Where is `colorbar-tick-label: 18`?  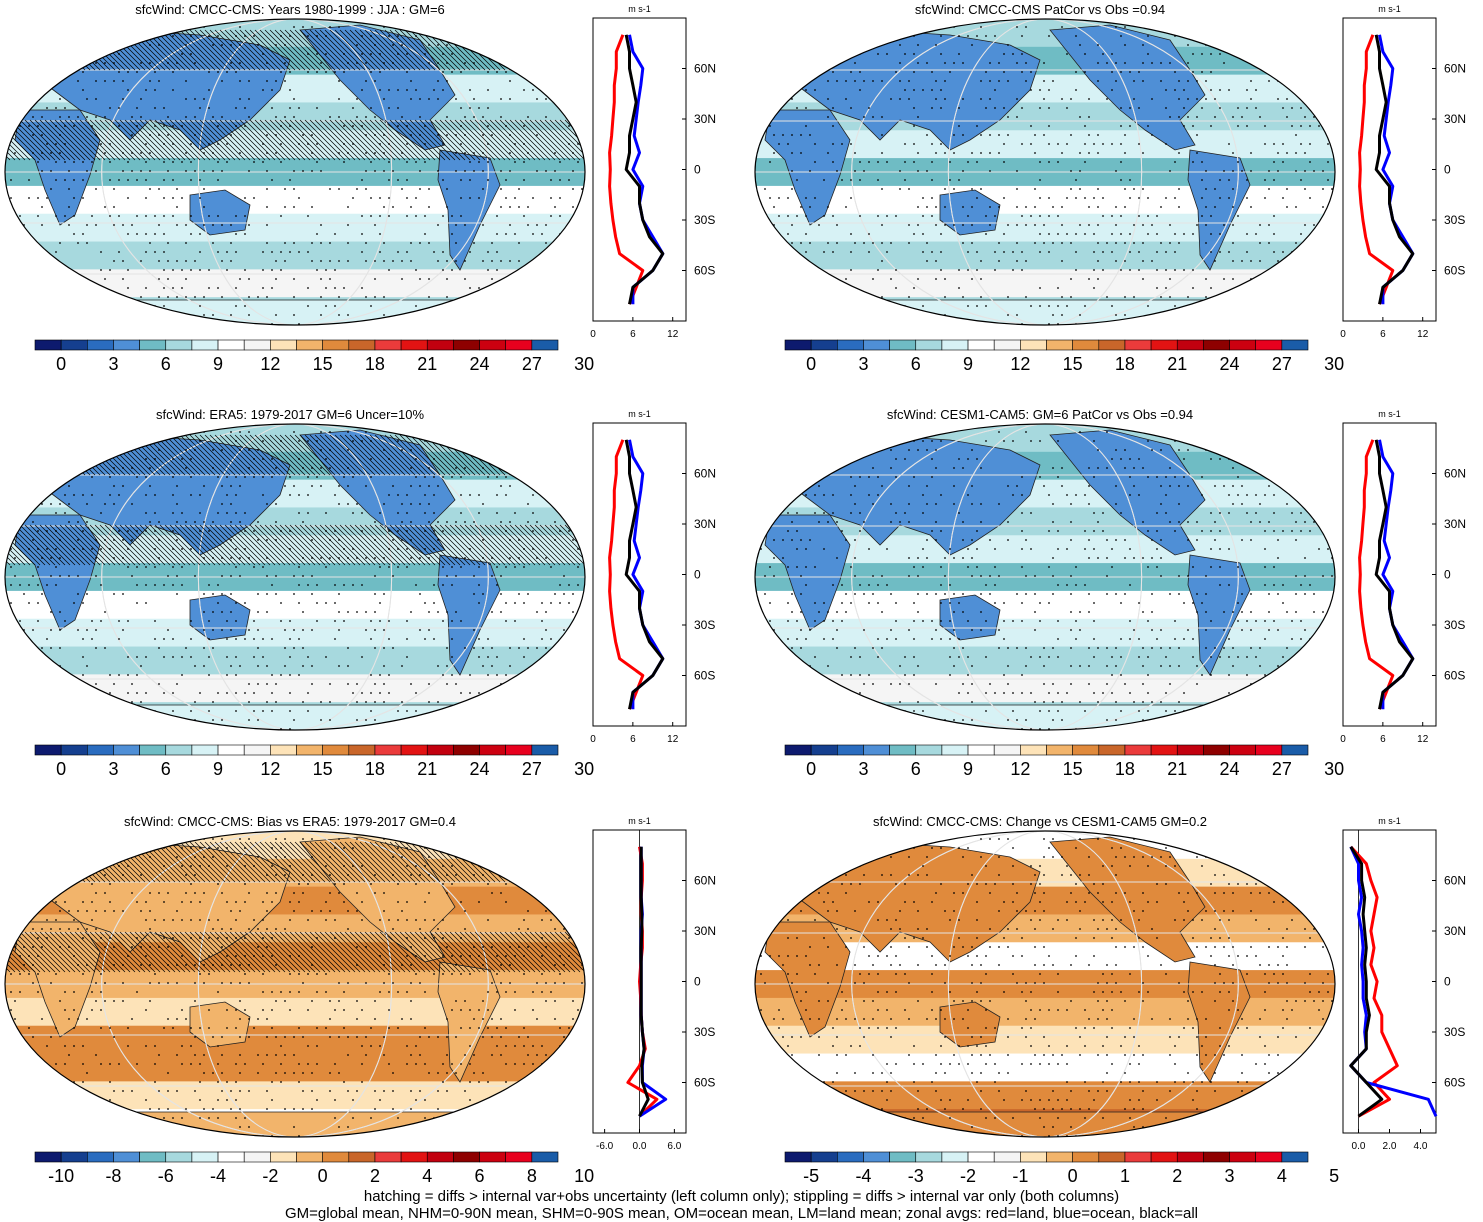 colorbar-tick-label: 18 is located at coordinates (1125, 364).